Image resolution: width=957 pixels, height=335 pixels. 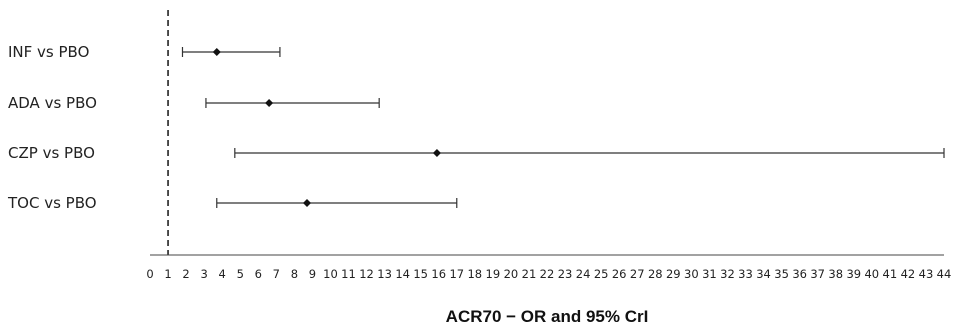 What do you see at coordinates (547, 316) in the screenshot?
I see `x-axis-title: ACR70 − OR and 95% CrI` at bounding box center [547, 316].